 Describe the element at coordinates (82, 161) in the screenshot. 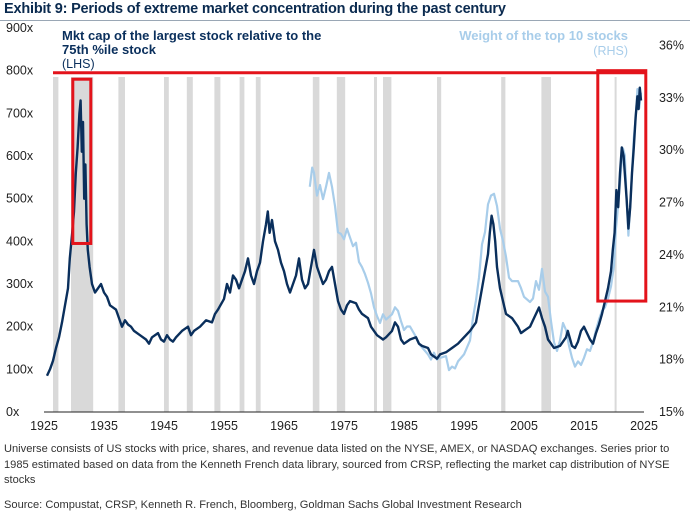

I see `highlight-box-1930s` at that location.